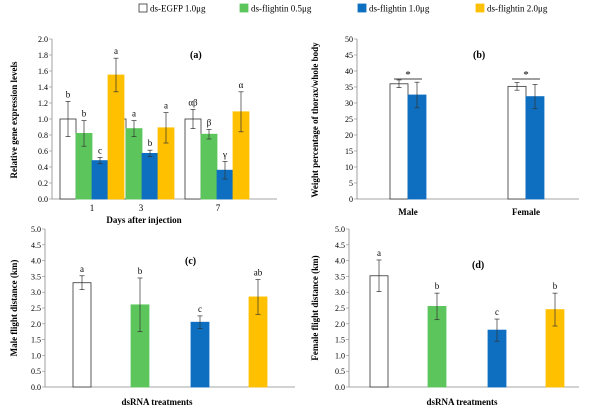  Describe the element at coordinates (241, 85) in the screenshot. I see `significance-label: α` at that location.